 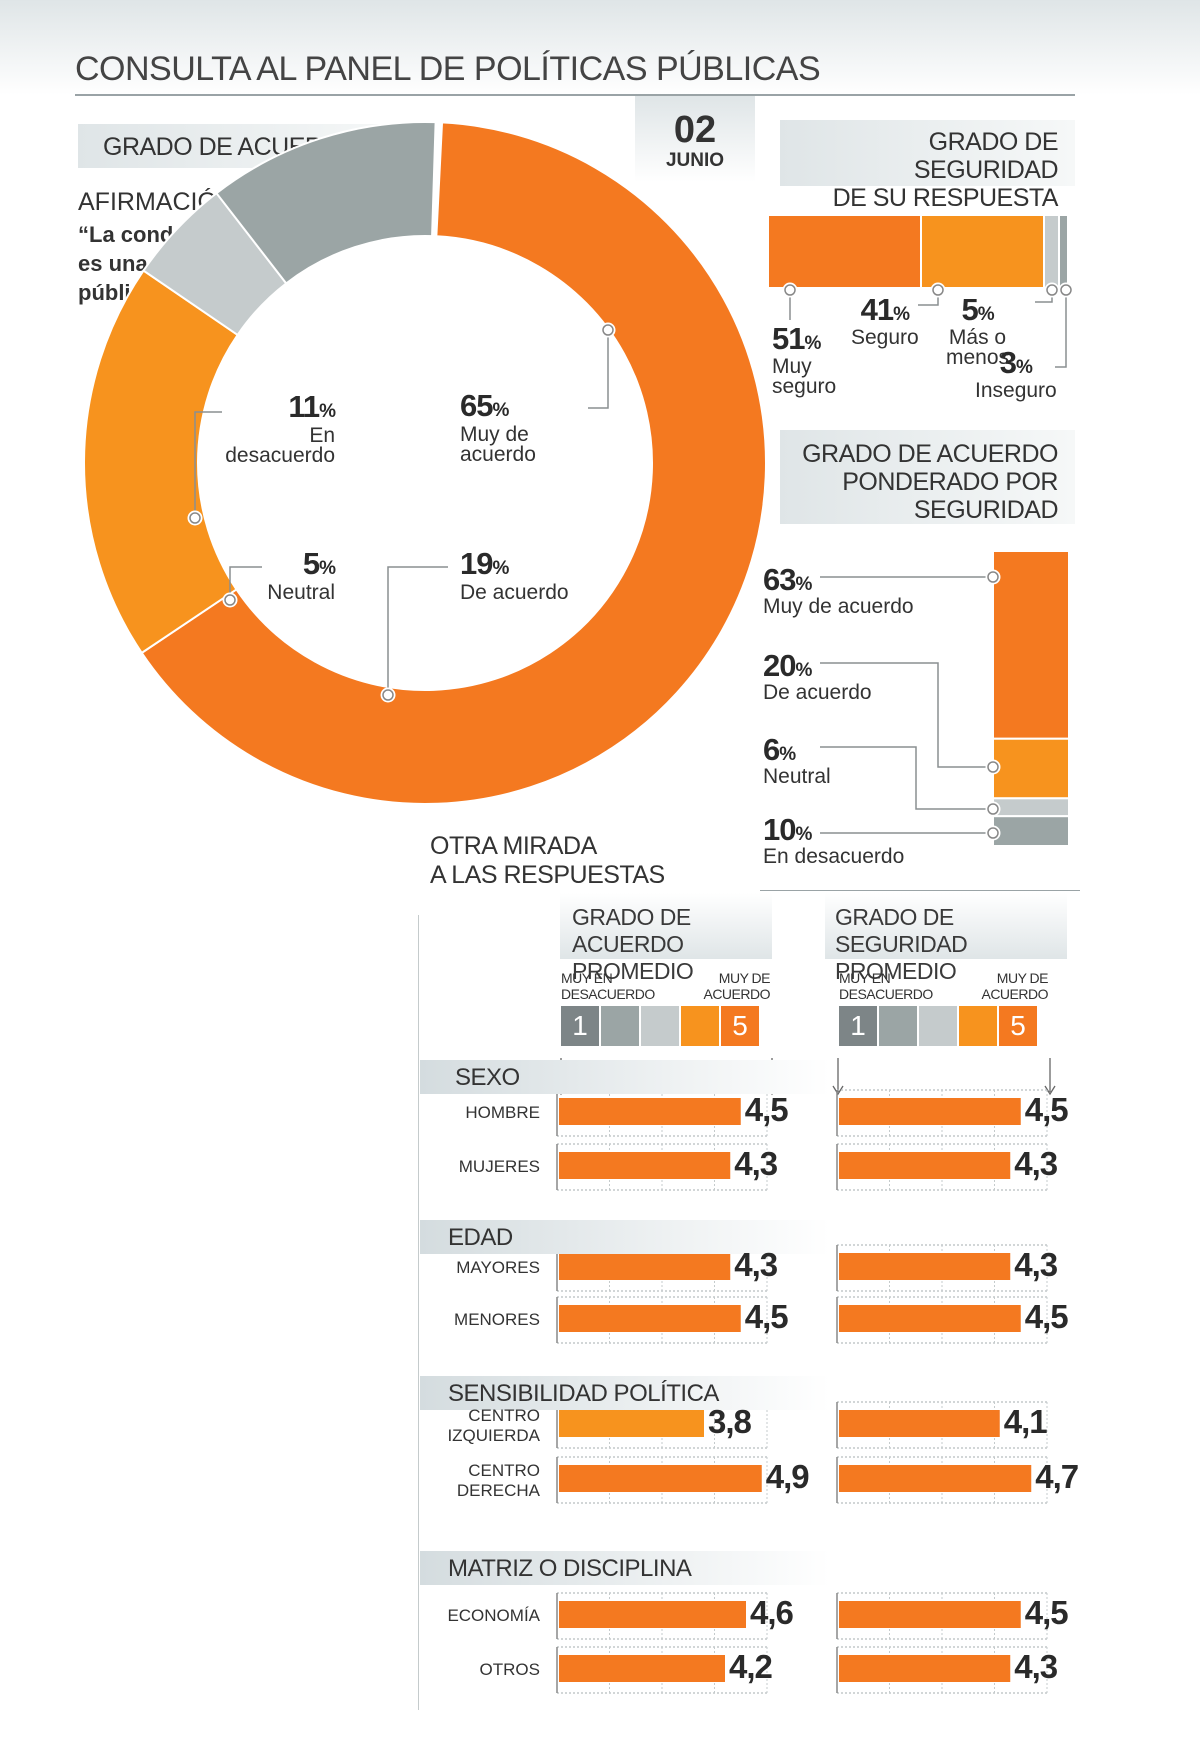 What do you see at coordinates (986, 510) in the screenshot?
I see `weighted-header-line: SEGURIDAD` at bounding box center [986, 510].